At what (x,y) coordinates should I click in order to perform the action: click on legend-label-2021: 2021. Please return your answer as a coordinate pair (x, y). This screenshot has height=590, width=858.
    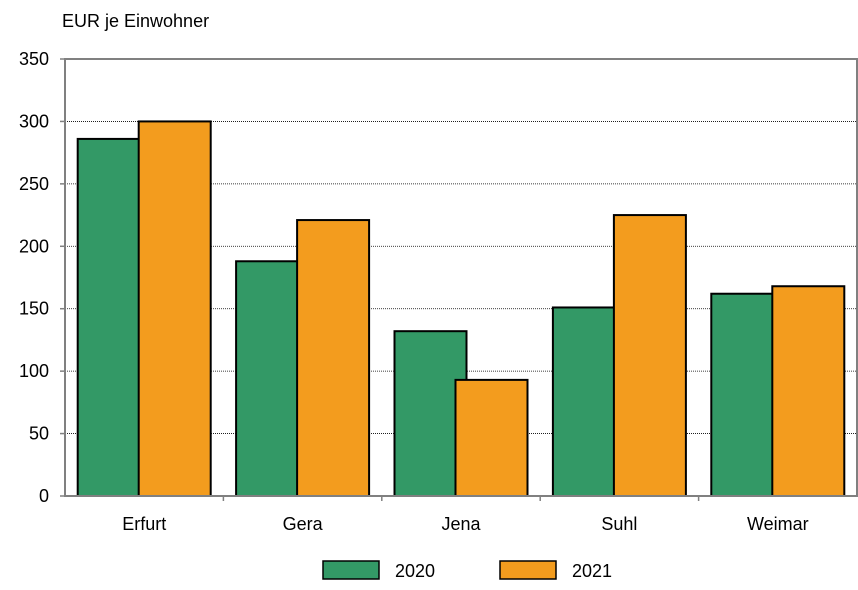
    Looking at the image, I should click on (592, 571).